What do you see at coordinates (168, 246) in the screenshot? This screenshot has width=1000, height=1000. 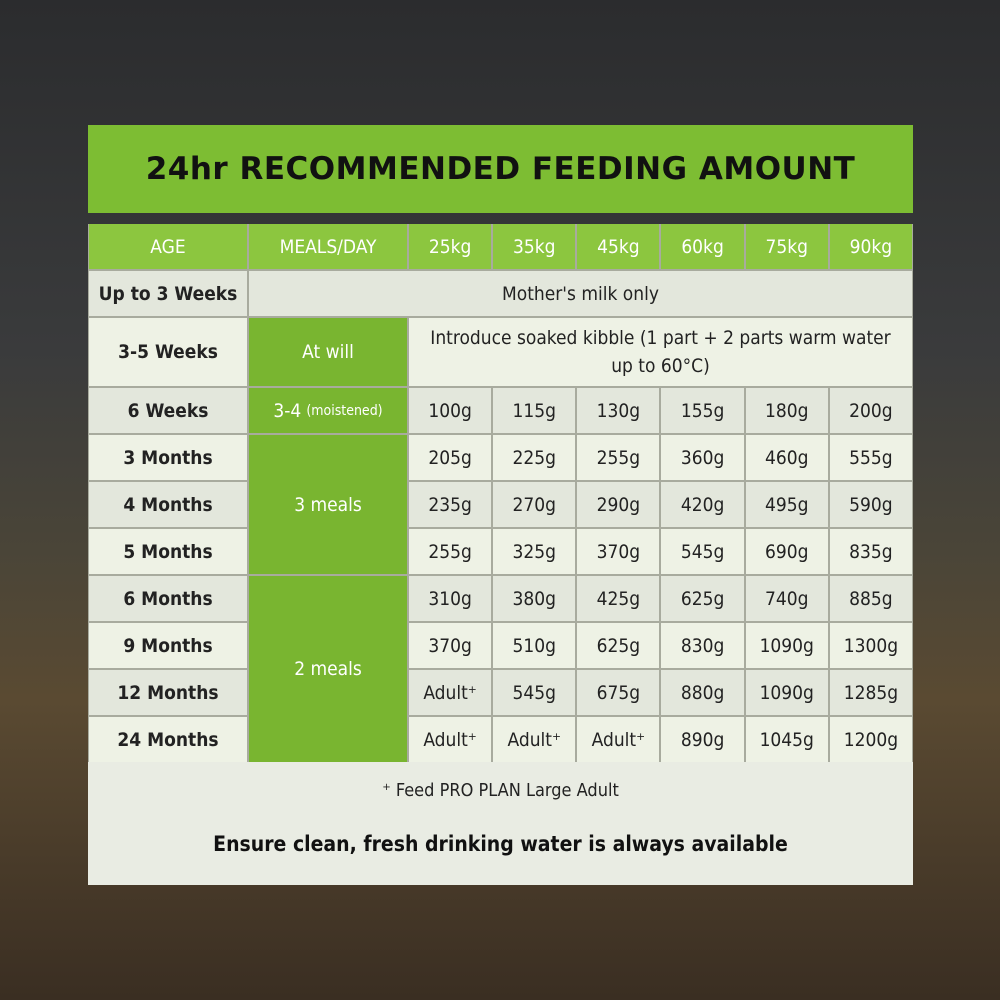 I see `header-cell: AGE` at bounding box center [168, 246].